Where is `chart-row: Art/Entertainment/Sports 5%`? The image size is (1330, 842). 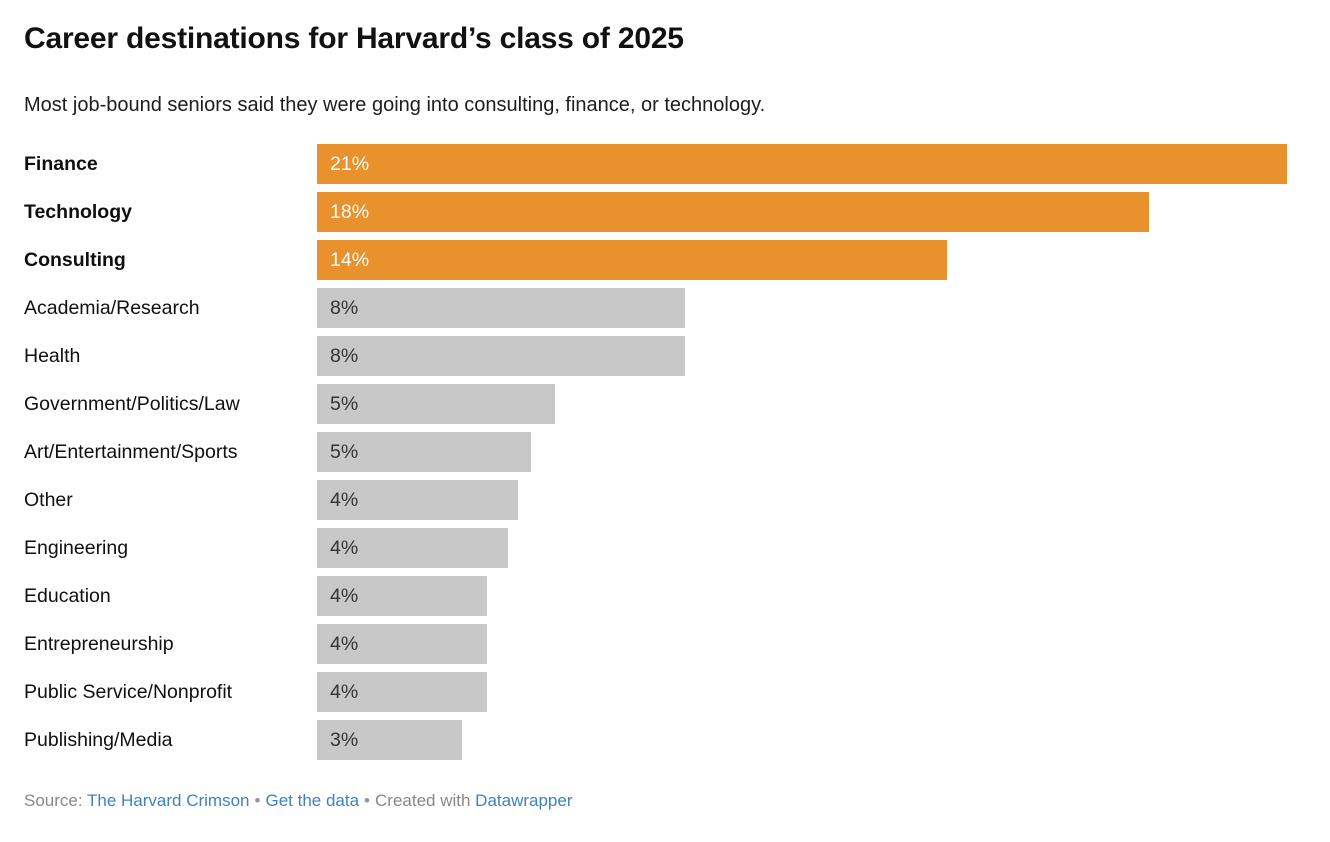
chart-row: Art/Entertainment/Sports 5% is located at coordinates (655, 452).